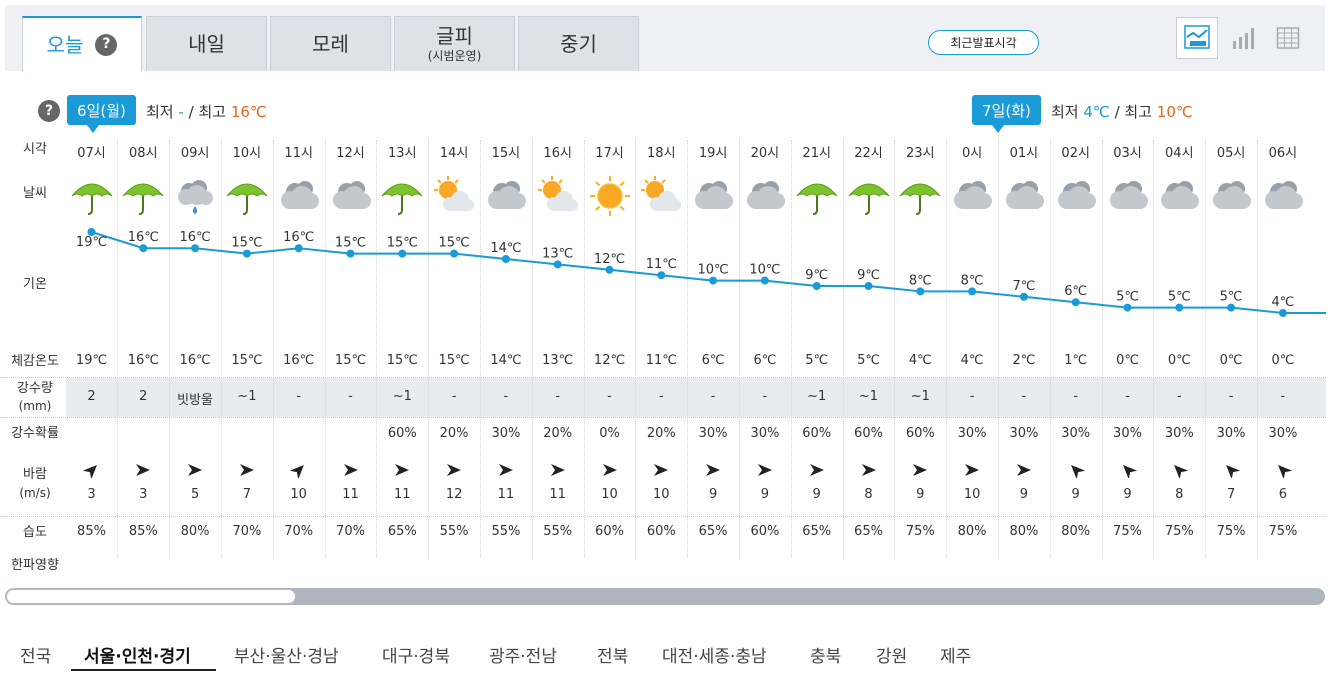 The image size is (1338, 675). What do you see at coordinates (816, 275) in the screenshot?
I see `temperature-label: 9℃` at bounding box center [816, 275].